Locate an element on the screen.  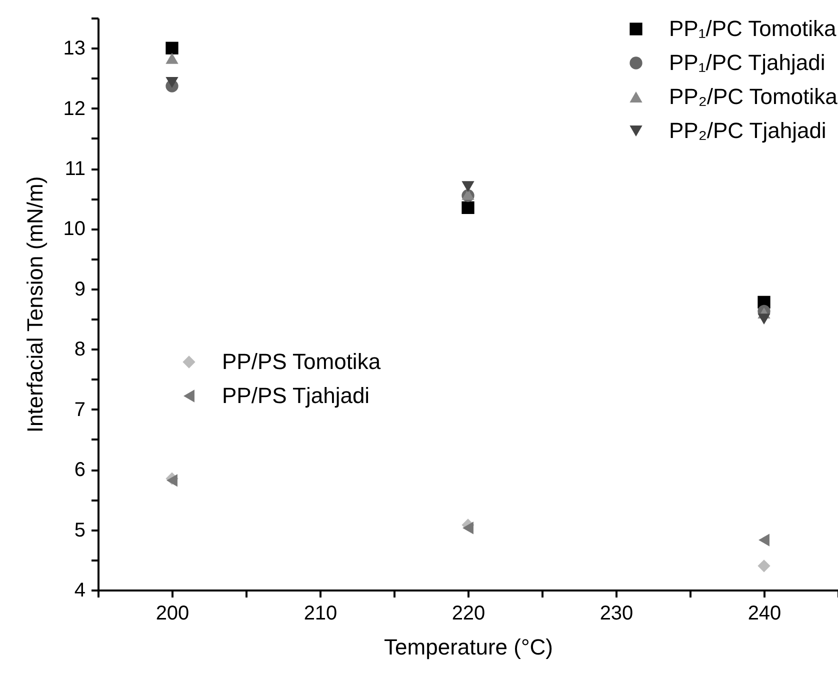
x-tick-label: 240 is located at coordinates (765, 613).